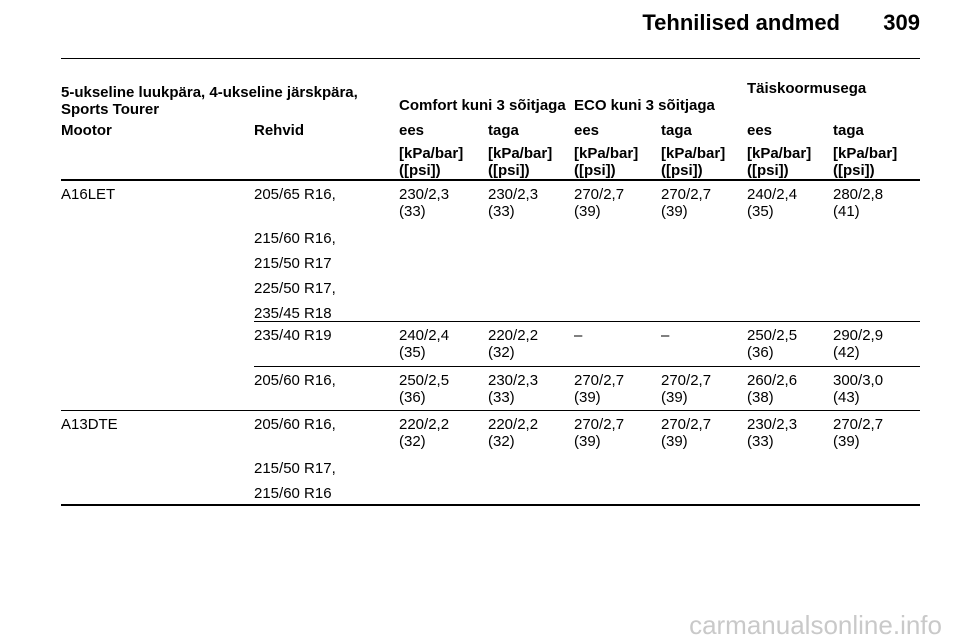 The height and width of the screenshot is (642, 960). Describe the element at coordinates (503, 130) in the screenshot. I see `col-header-comfort-rear: taga` at that location.